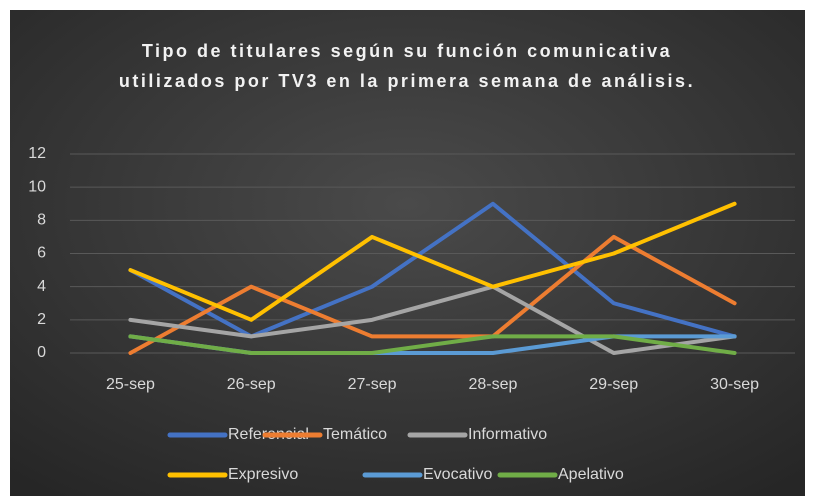  I want to click on y-tick-label: 2, so click(41, 319).